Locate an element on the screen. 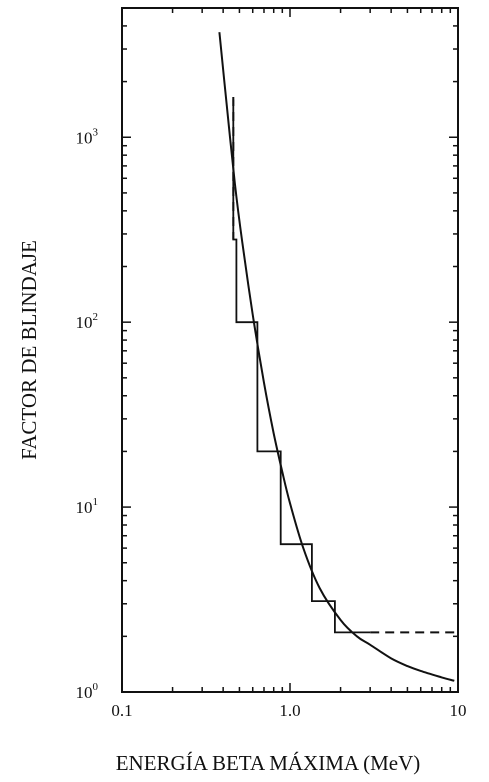  x-tick-label: 10 is located at coordinates (458, 710).